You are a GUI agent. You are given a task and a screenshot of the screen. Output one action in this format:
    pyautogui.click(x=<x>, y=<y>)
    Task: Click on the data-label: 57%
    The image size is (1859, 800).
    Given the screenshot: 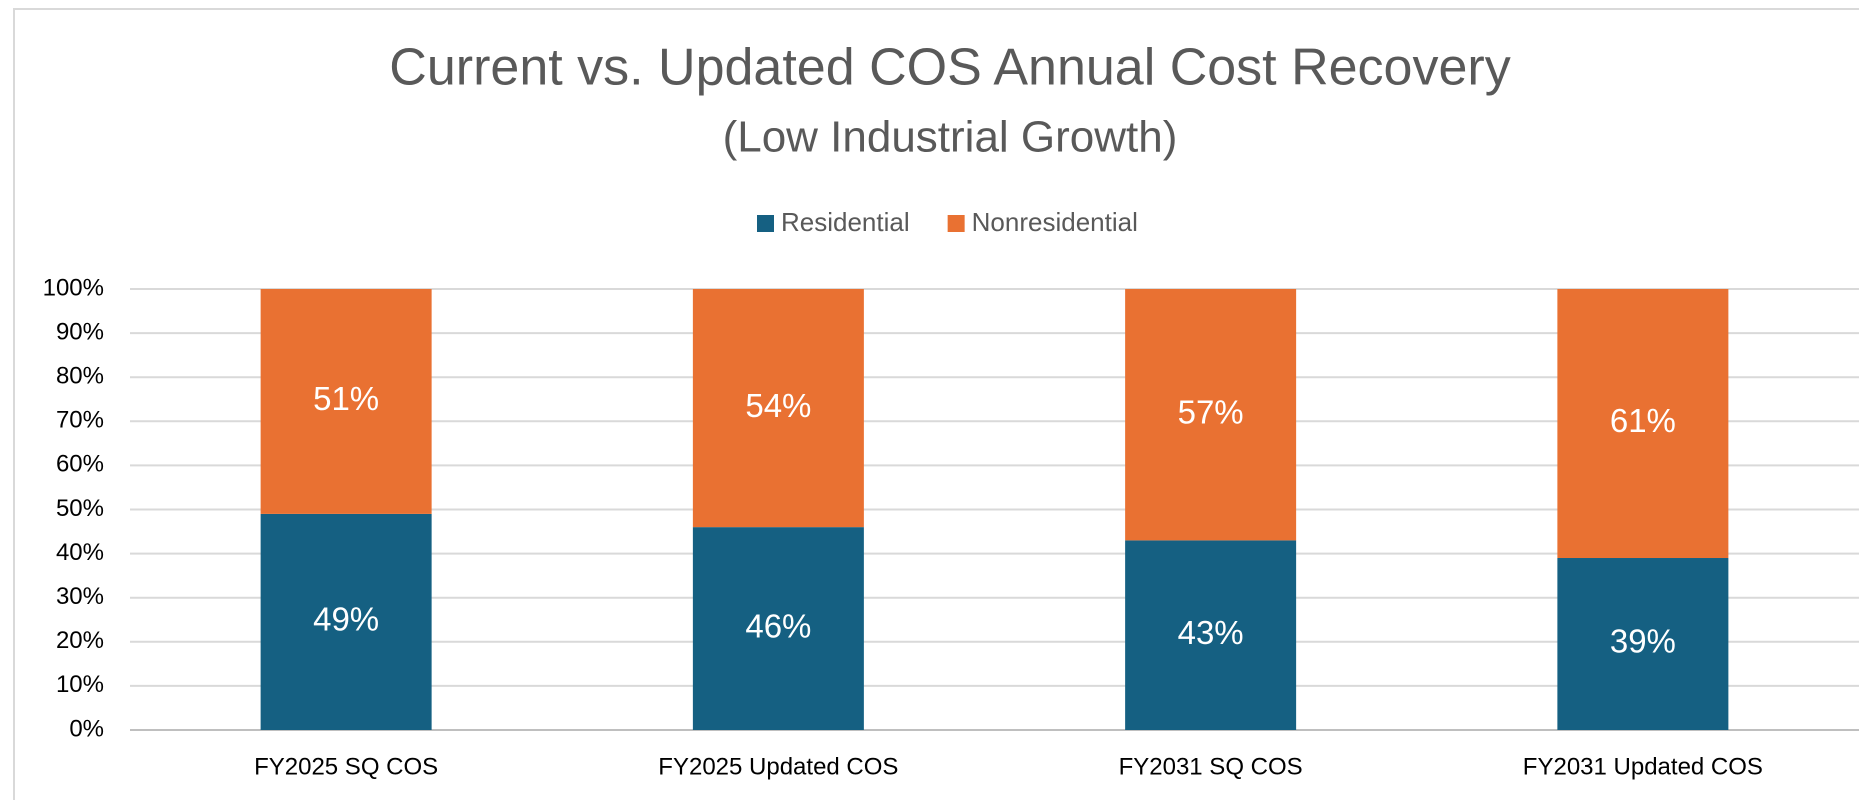 What is the action you would take?
    pyautogui.click(x=1211, y=411)
    